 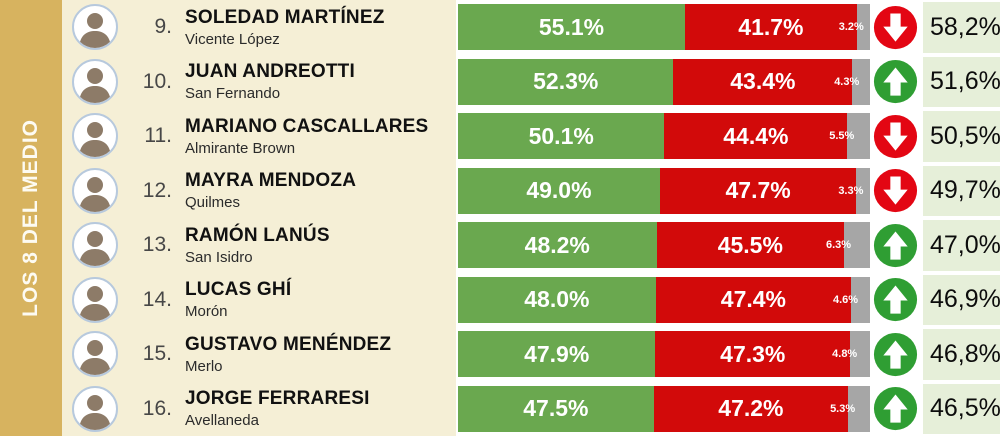 I want to click on candidate-name: JORGE FERRARESI, so click(x=277, y=399).